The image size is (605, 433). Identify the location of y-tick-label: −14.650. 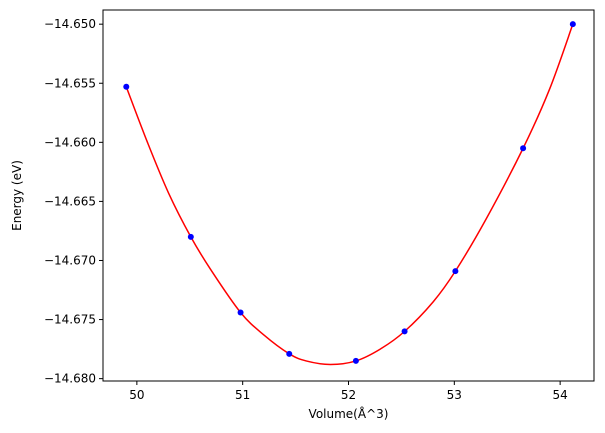
(70, 24).